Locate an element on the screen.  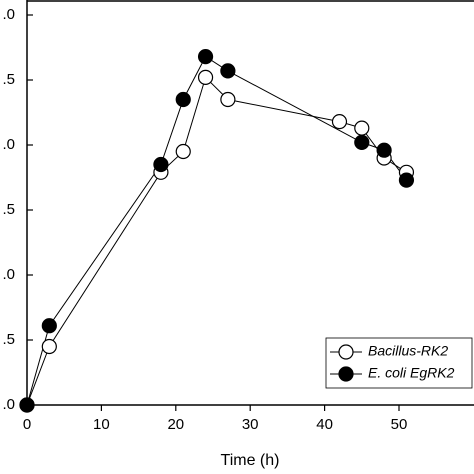
x-tick-label: 0 is located at coordinates (27, 424).